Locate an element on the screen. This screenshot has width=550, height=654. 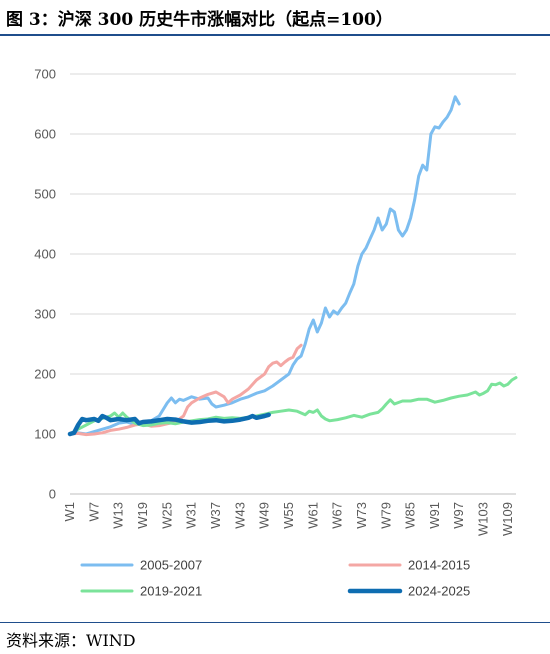
figure-title: 图 3：沪深 300 历史牛市涨幅对比（起点=100） is located at coordinates (199, 20).